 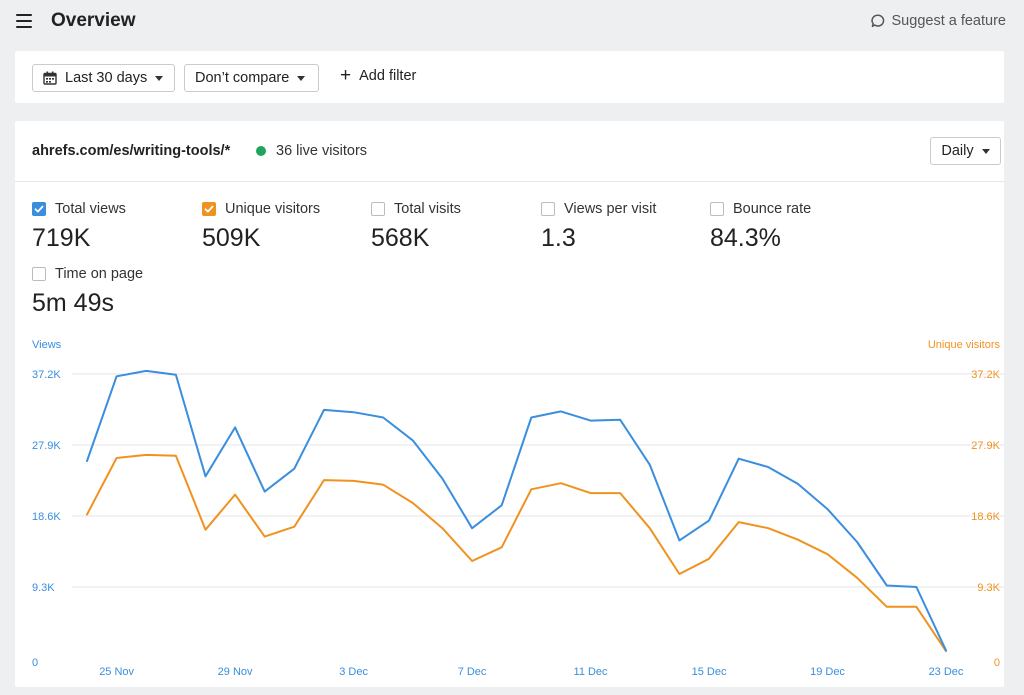 I want to click on filter-bar: Last 30 days Don’t compare + Add filter, so click(x=509, y=77).